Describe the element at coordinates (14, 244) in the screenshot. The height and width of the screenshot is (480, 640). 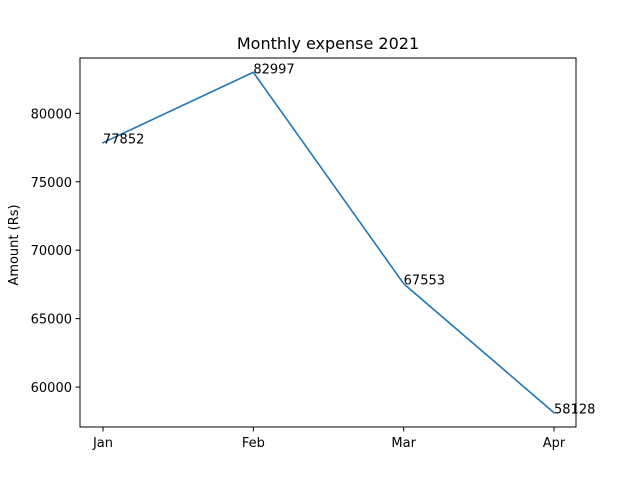
I see `y-axis-label: Amount (Rs)` at that location.